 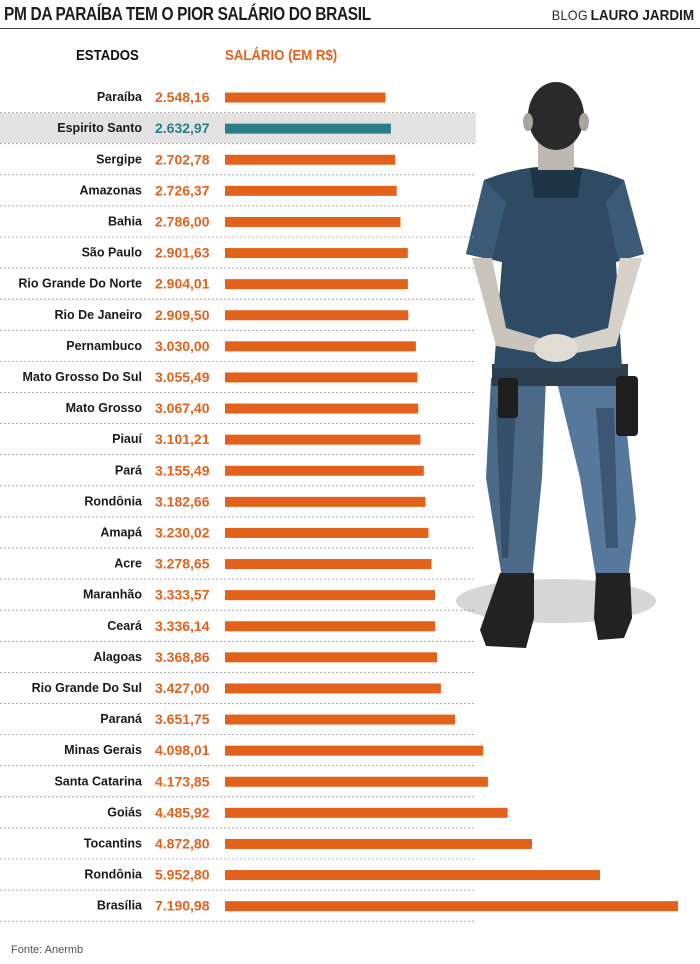 What do you see at coordinates (182, 439) in the screenshot?
I see `salary-value-label: 3.101,21` at bounding box center [182, 439].